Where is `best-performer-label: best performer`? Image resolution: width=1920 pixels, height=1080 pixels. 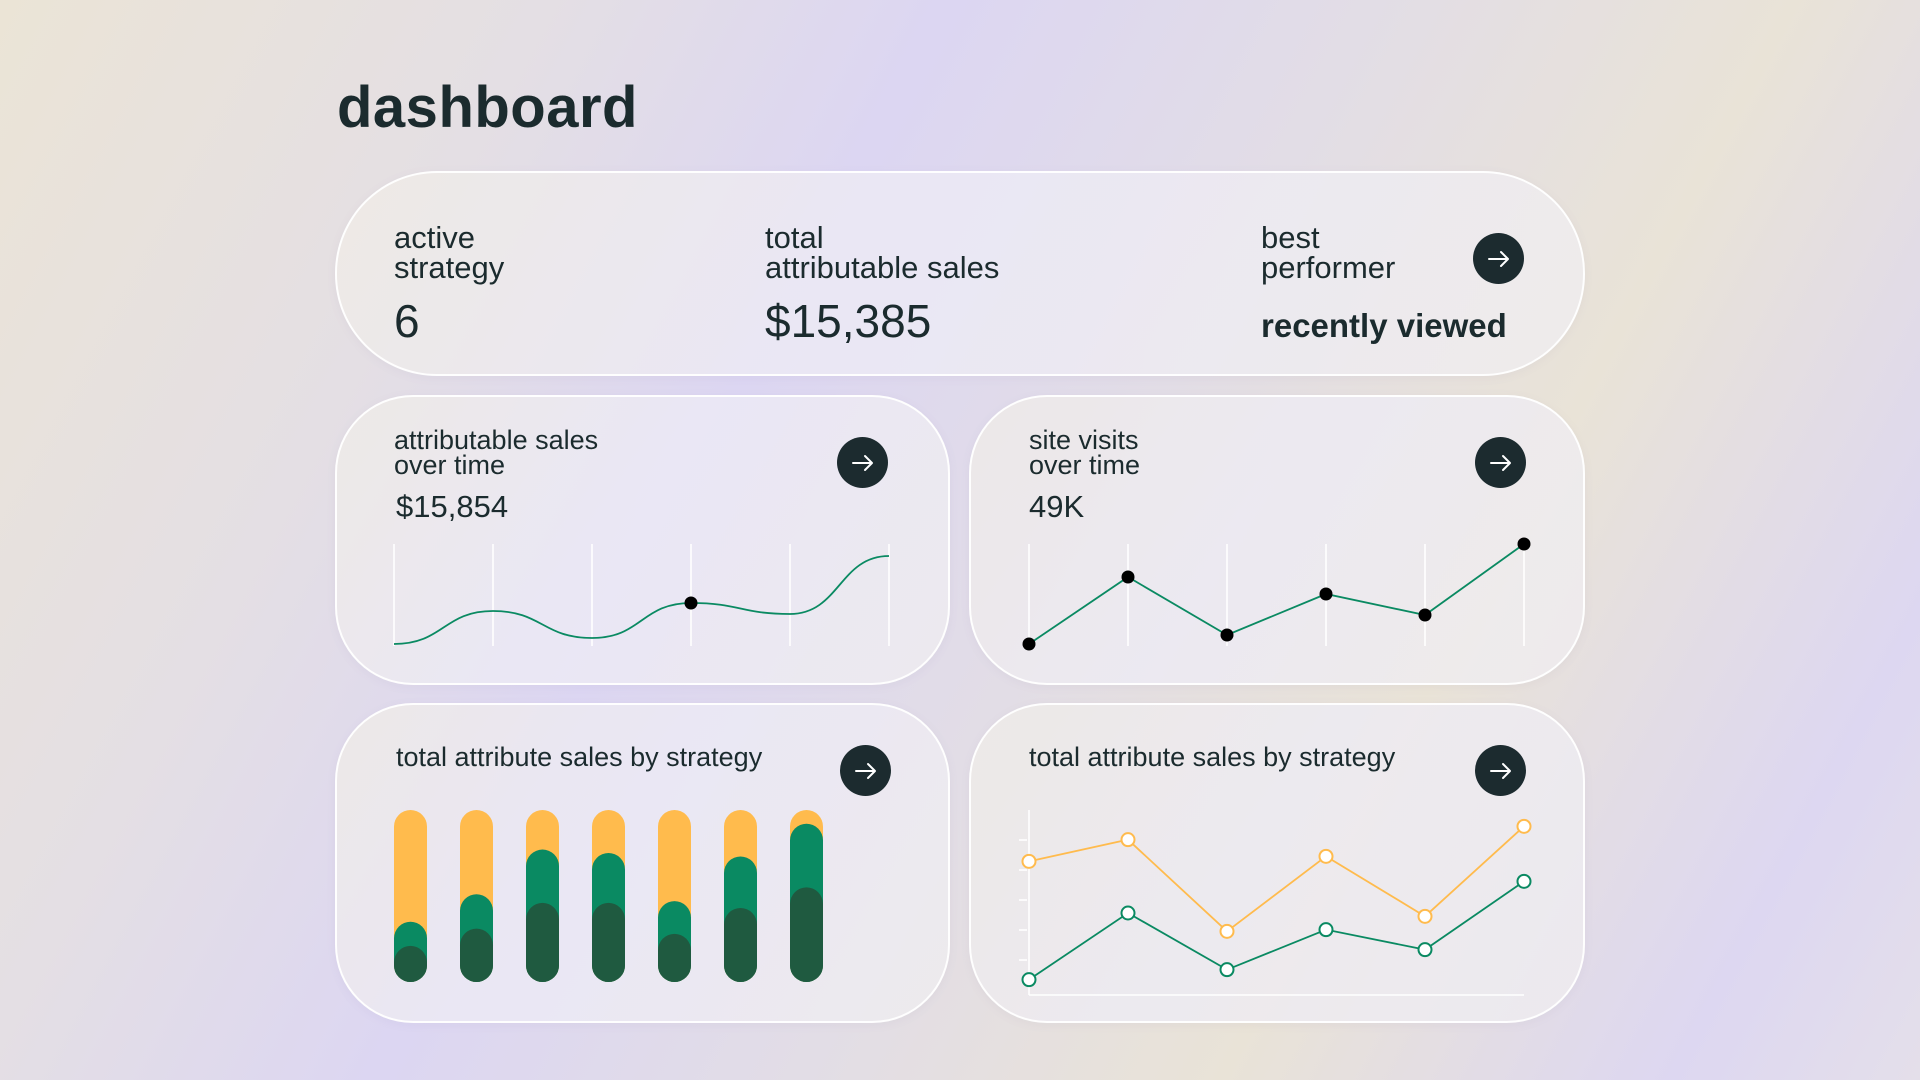 best-performer-label: best performer is located at coordinates (1328, 252).